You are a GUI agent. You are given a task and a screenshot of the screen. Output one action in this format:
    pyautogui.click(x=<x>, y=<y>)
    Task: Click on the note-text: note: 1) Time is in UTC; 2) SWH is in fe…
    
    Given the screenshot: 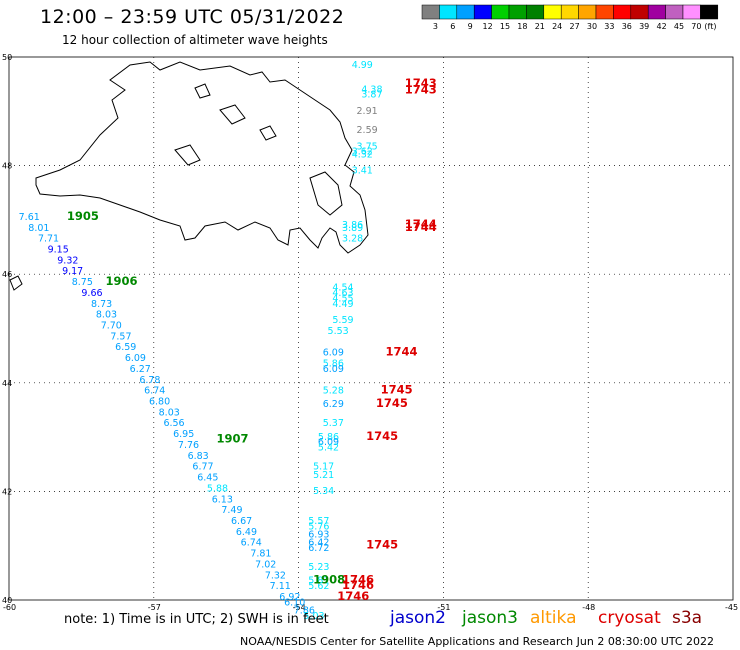 What is the action you would take?
    pyautogui.click(x=196, y=619)
    